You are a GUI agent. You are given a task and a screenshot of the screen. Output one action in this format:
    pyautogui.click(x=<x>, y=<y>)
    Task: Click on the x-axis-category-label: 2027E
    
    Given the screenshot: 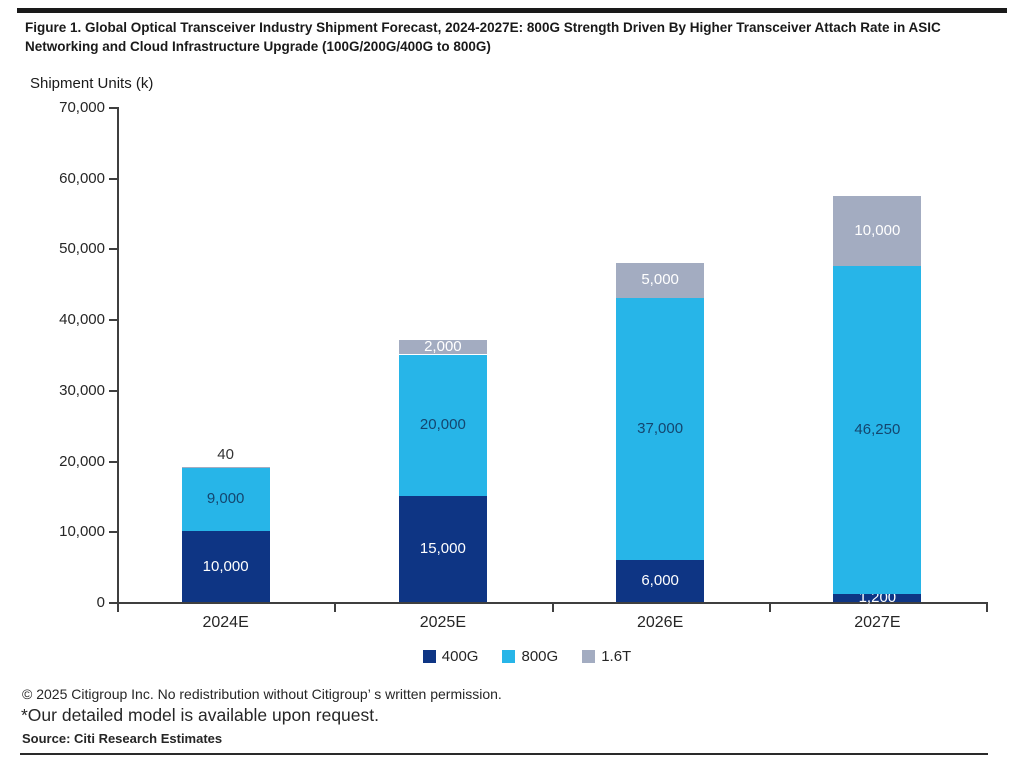 What is the action you would take?
    pyautogui.click(x=877, y=622)
    